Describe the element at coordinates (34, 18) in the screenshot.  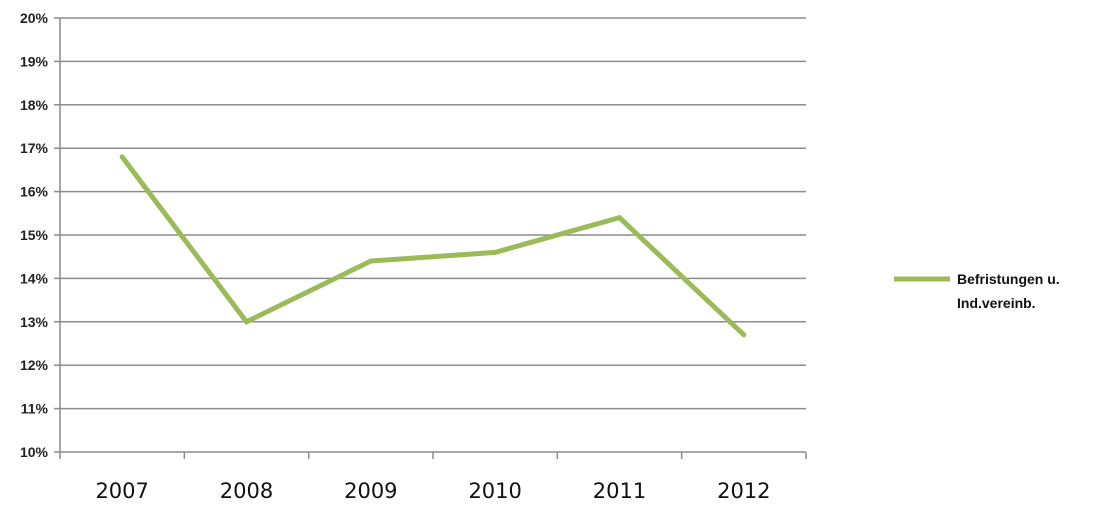
I see `y-tick-label: 20%` at that location.